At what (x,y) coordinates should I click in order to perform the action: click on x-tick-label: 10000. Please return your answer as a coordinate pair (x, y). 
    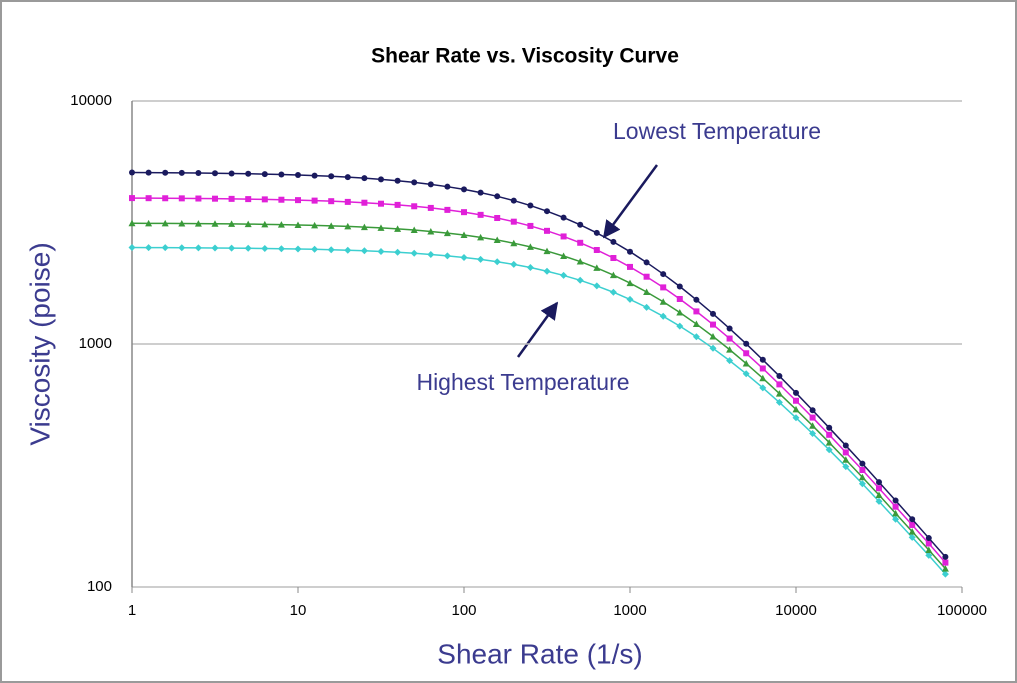
    Looking at the image, I should click on (796, 610).